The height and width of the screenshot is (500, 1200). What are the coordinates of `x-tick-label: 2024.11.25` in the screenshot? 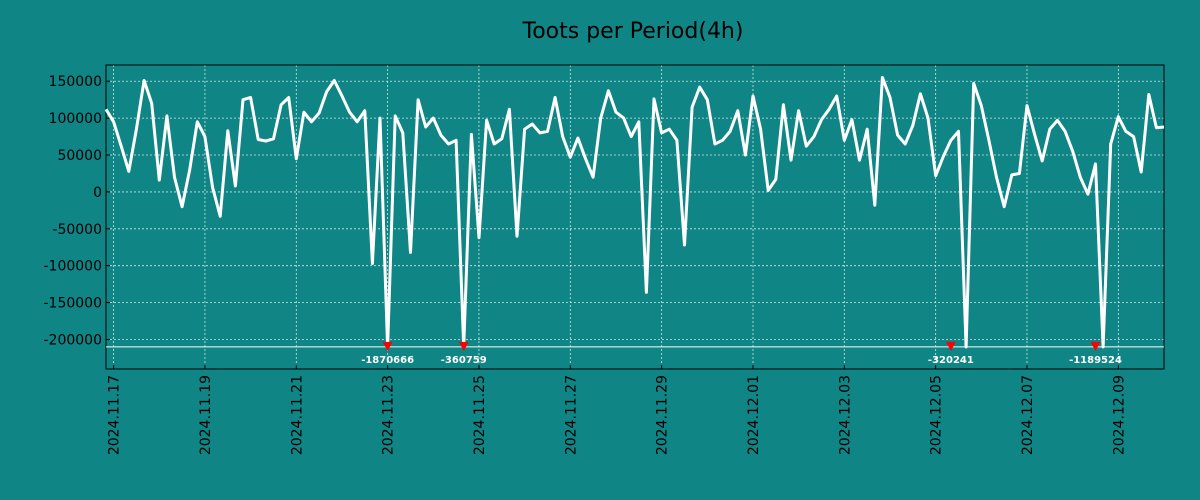 It's located at (480, 415).